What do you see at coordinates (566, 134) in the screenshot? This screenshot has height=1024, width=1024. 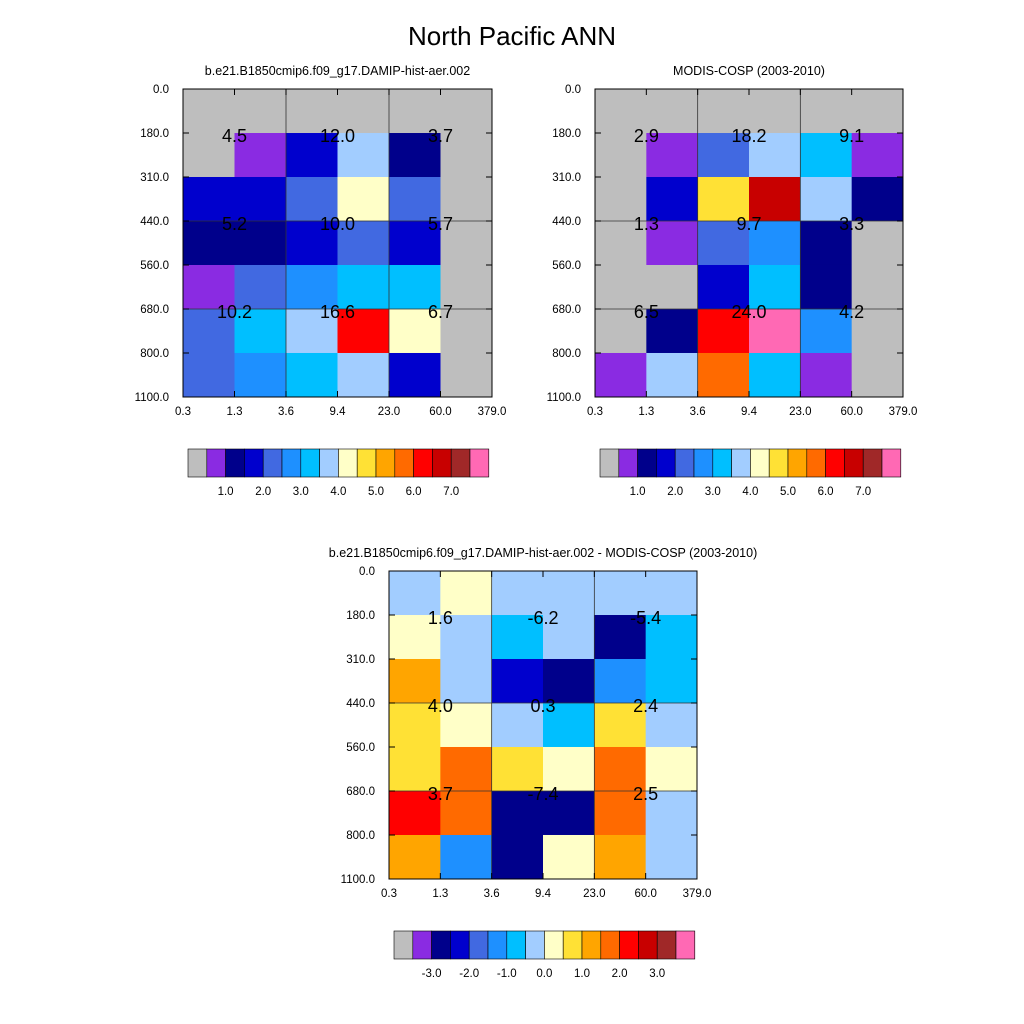 I see `y-tick-label: 180.0` at bounding box center [566, 134].